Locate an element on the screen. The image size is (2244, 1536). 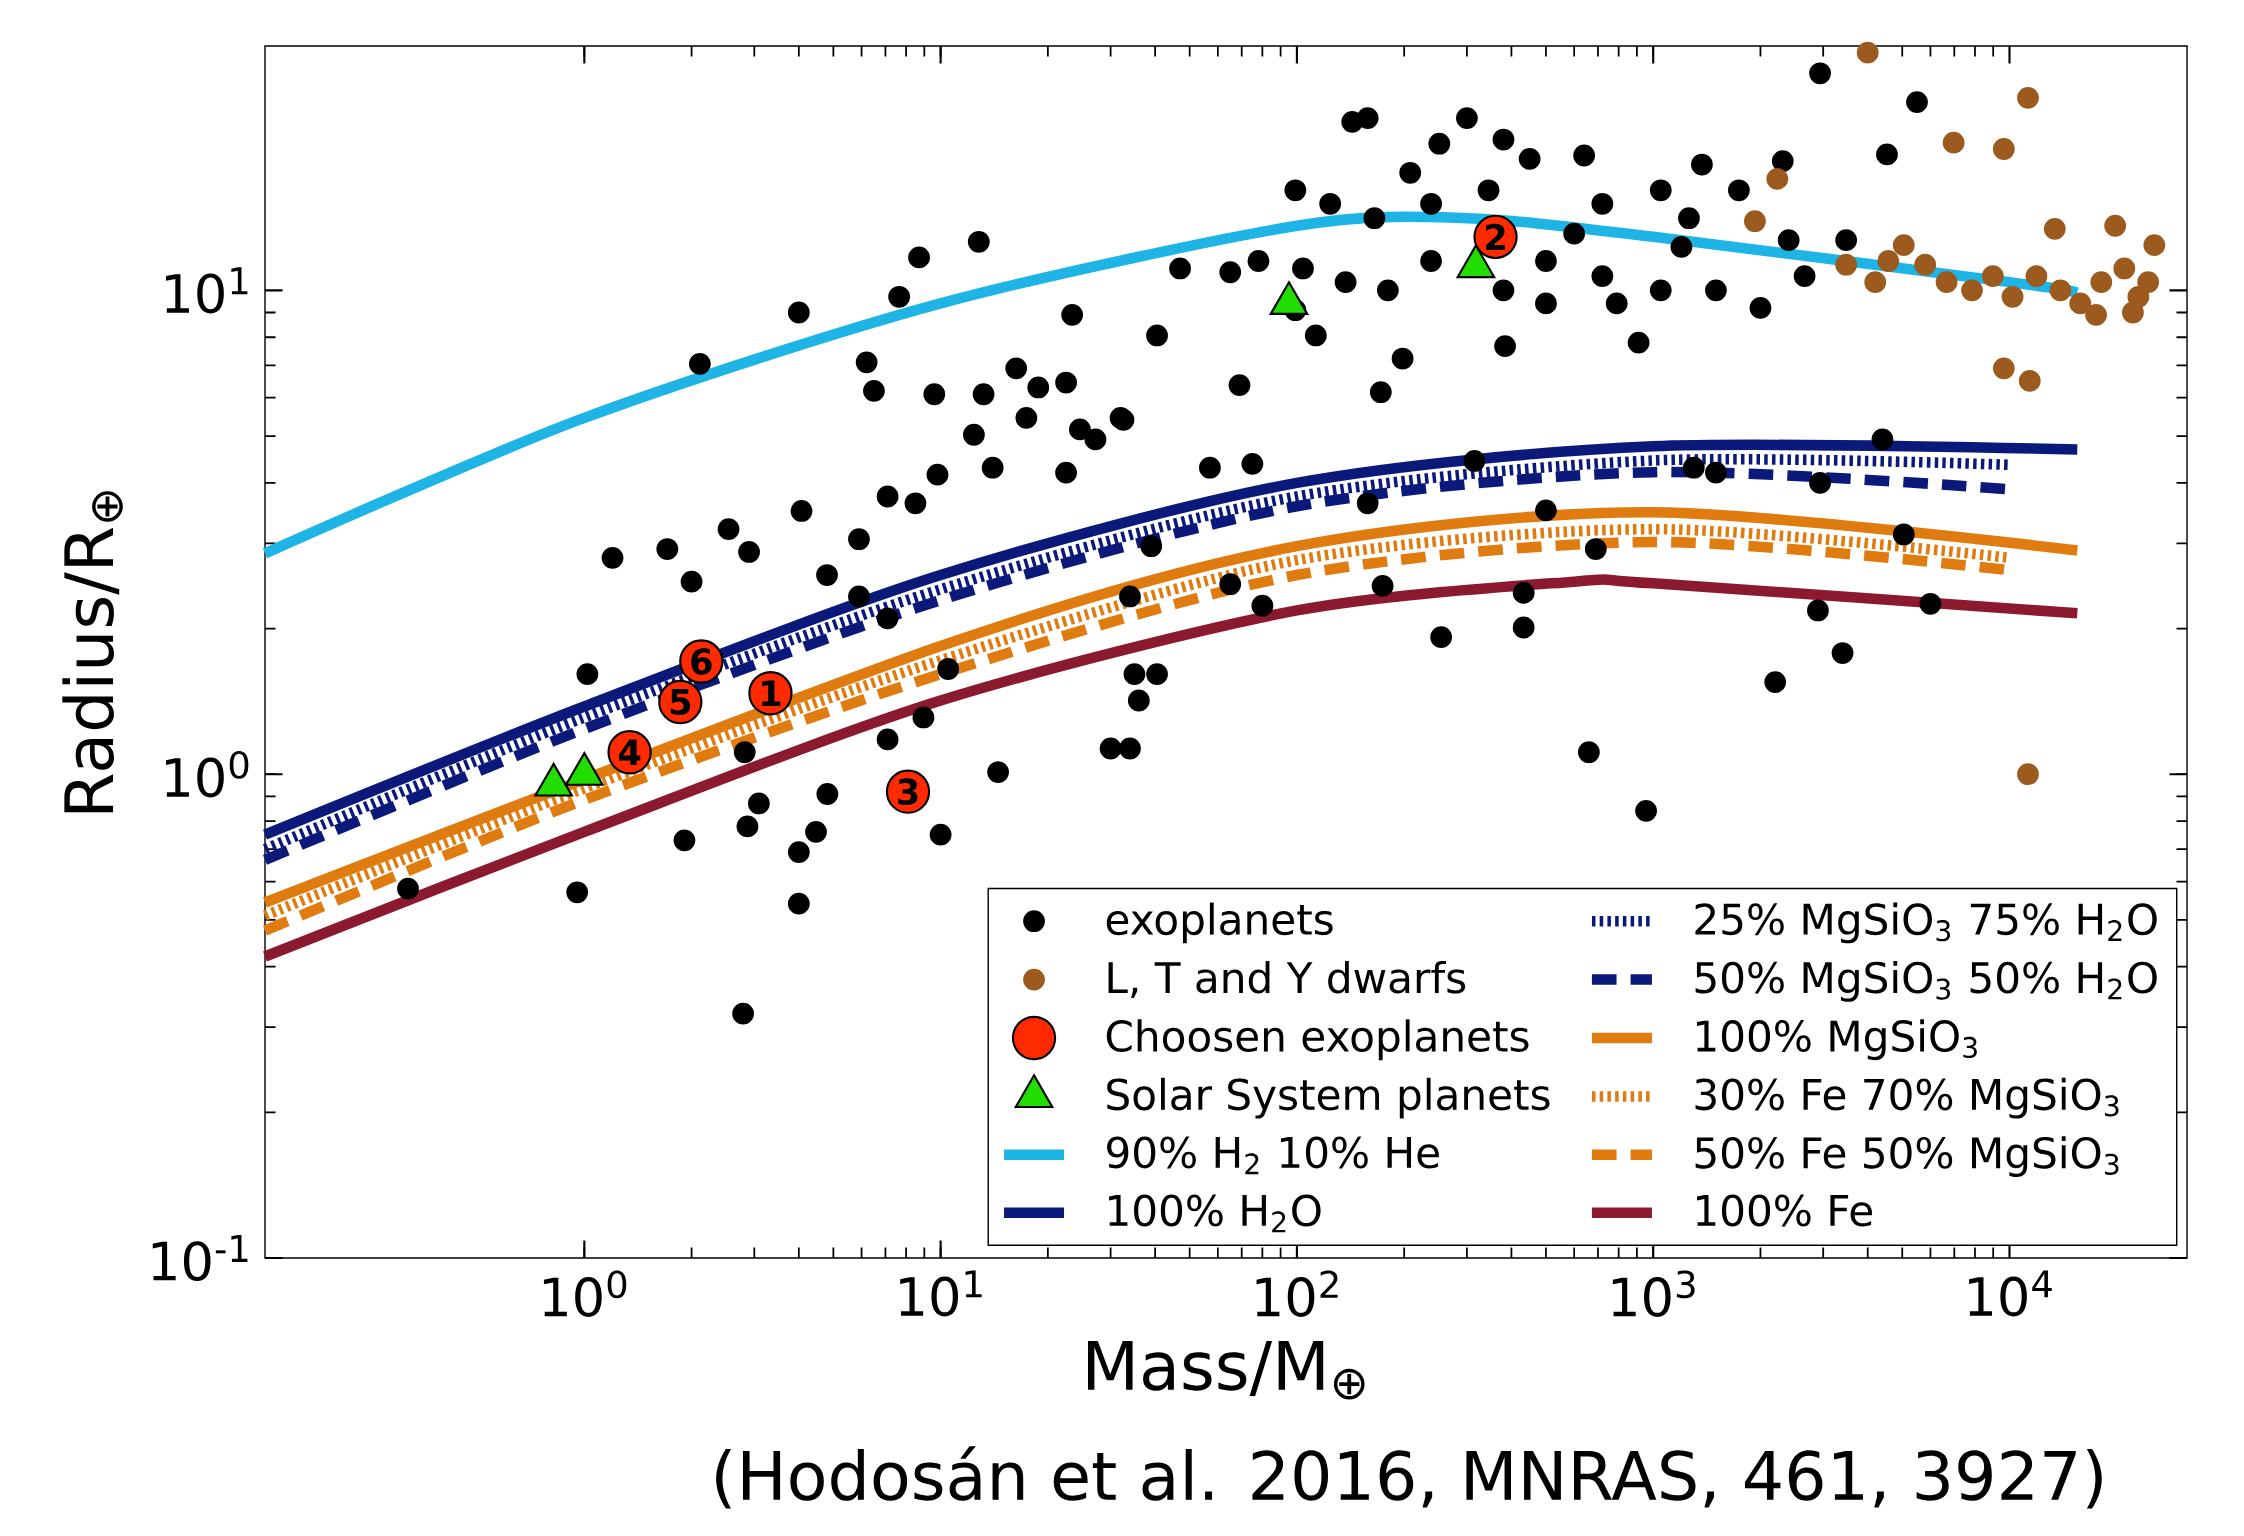
annotation: 3 is located at coordinates (908, 791).